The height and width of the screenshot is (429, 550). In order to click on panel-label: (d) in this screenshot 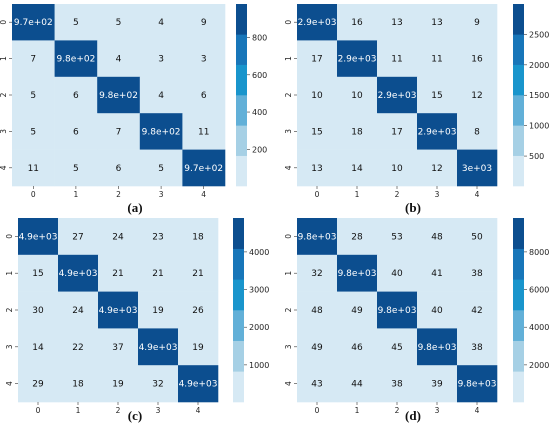, I will do `click(413, 415)`.